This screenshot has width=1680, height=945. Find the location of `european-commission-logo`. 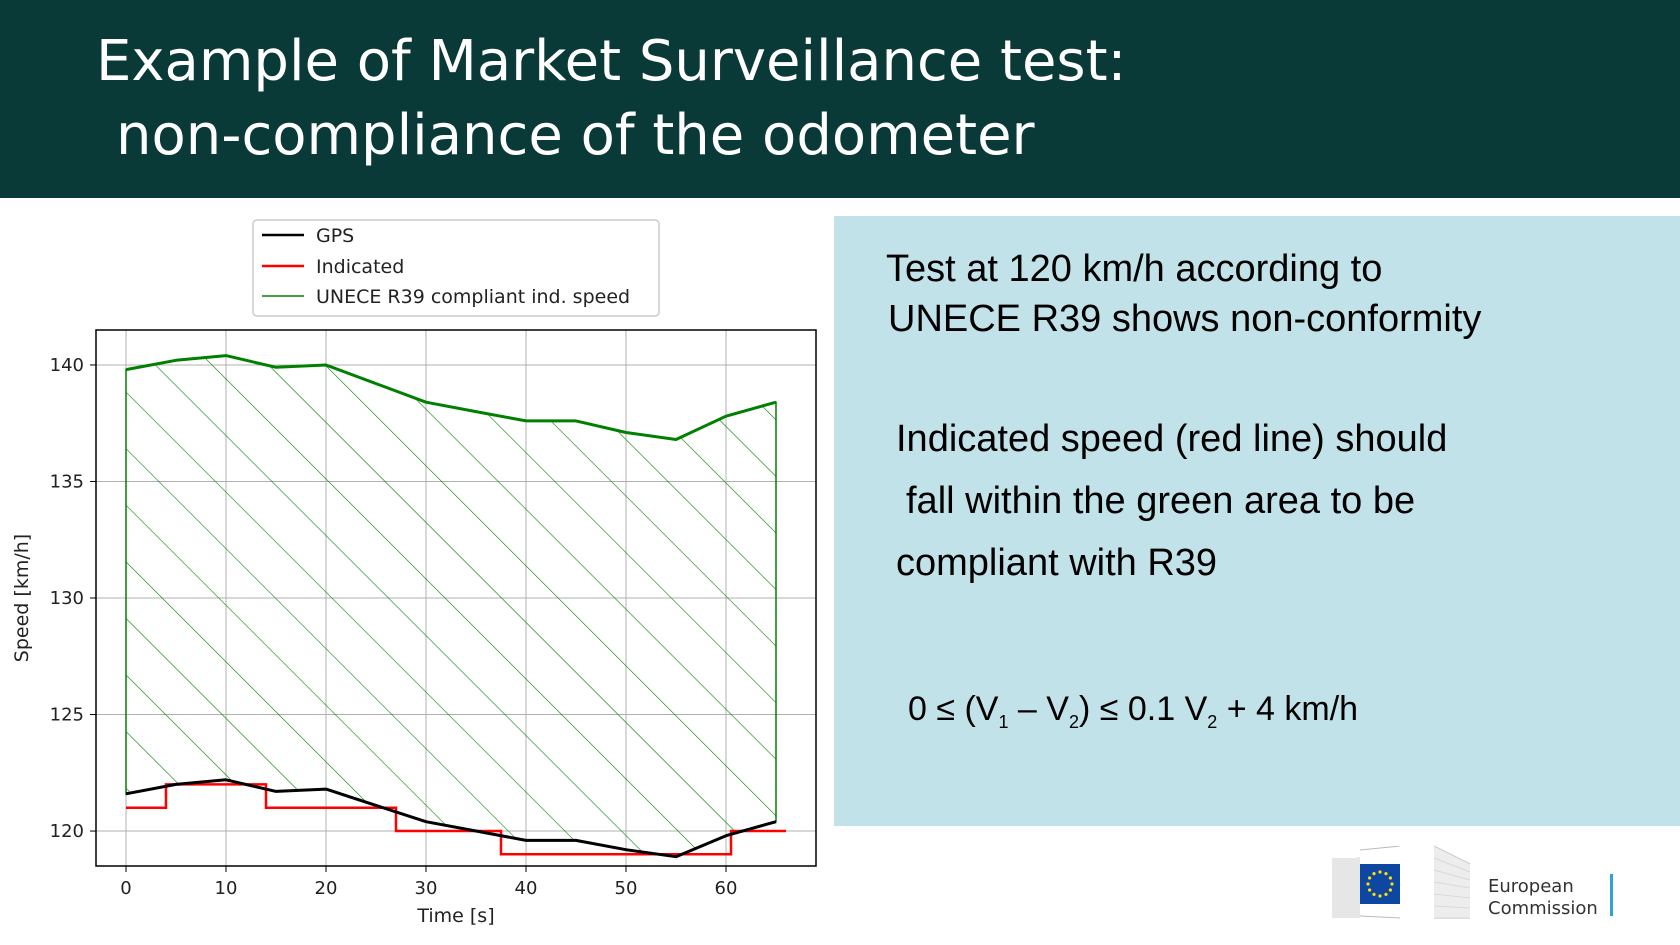

european-commission-logo is located at coordinates (1401, 882).